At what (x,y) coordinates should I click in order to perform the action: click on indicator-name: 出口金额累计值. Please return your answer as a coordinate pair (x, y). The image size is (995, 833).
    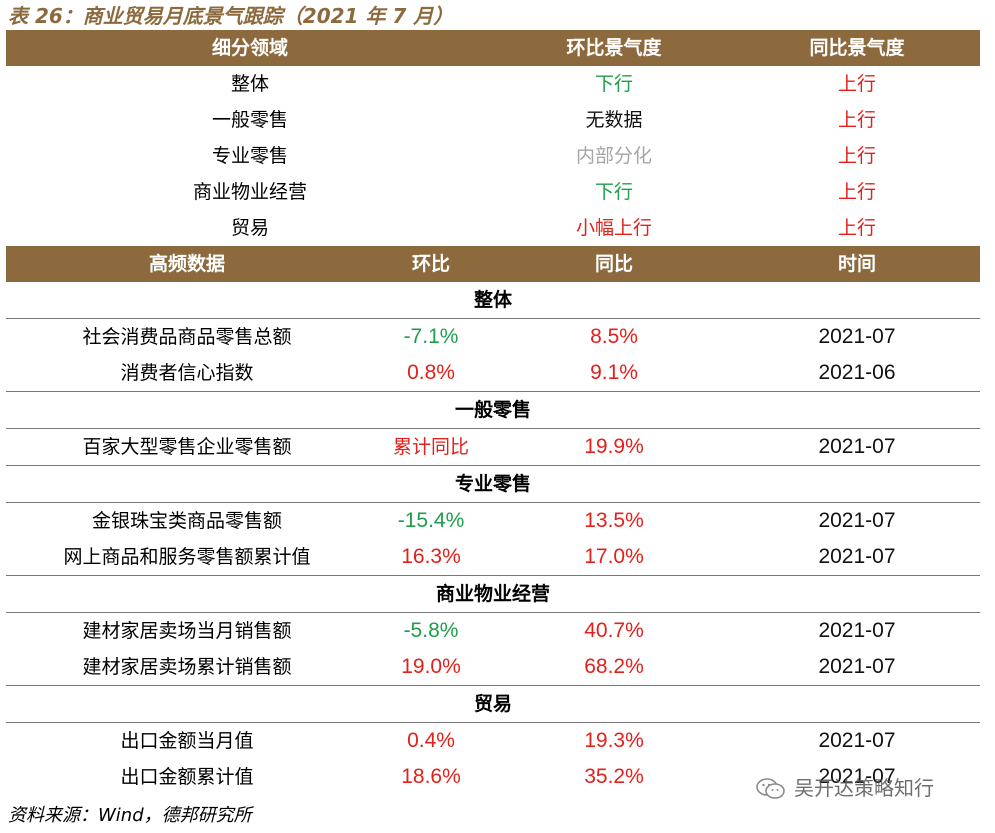
    Looking at the image, I should click on (187, 777).